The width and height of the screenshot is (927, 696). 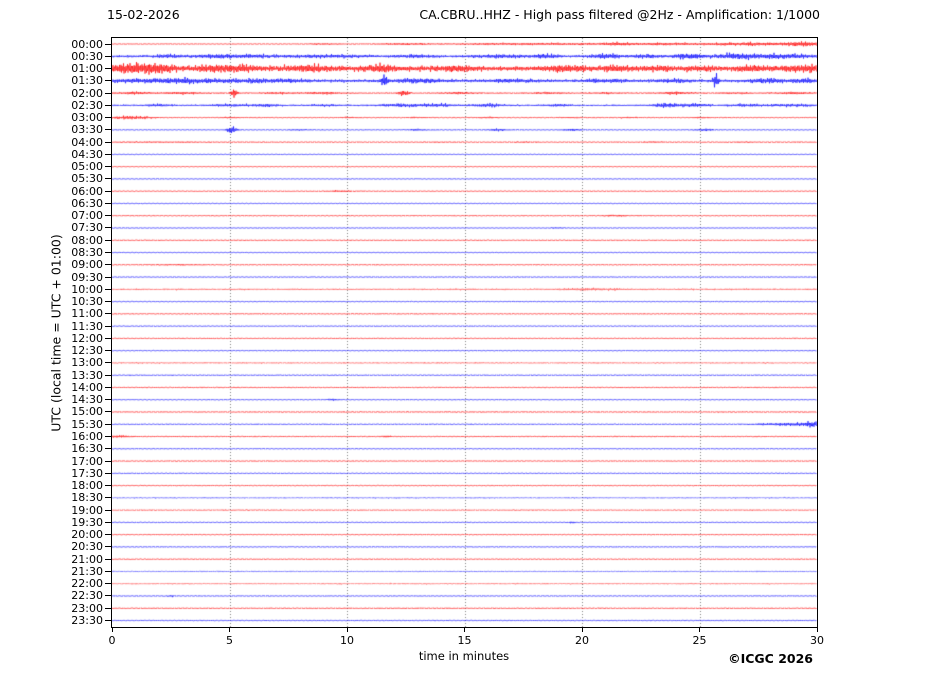 I want to click on y-tick-label: 01:00, so click(x=87, y=69).